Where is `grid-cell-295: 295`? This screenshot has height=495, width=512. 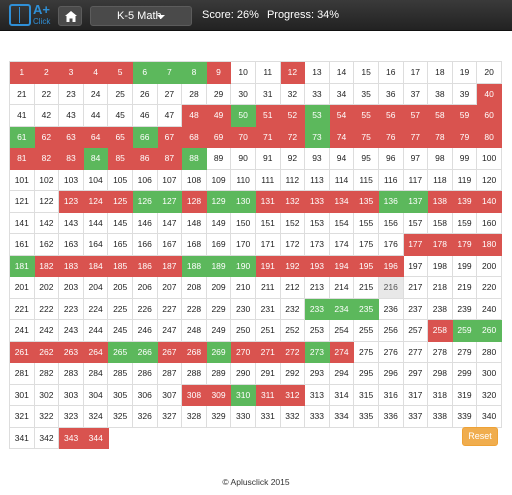 grid-cell-295: 295 is located at coordinates (366, 374).